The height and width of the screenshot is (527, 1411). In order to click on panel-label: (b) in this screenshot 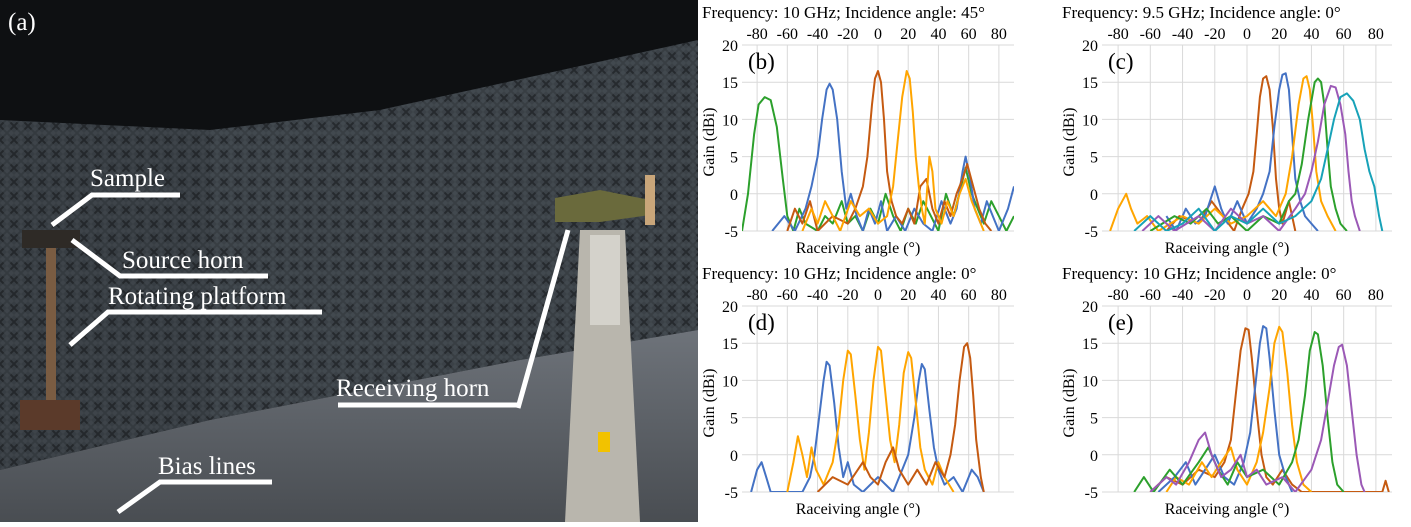, I will do `click(761, 61)`.